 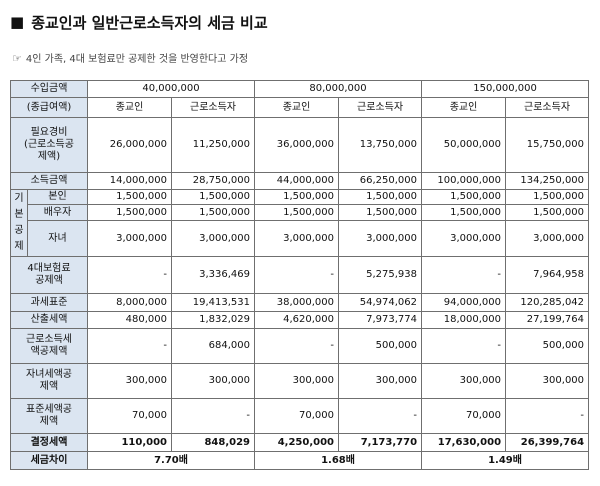 What do you see at coordinates (57, 212) in the screenshot?
I see `row-label: 배우자` at bounding box center [57, 212].